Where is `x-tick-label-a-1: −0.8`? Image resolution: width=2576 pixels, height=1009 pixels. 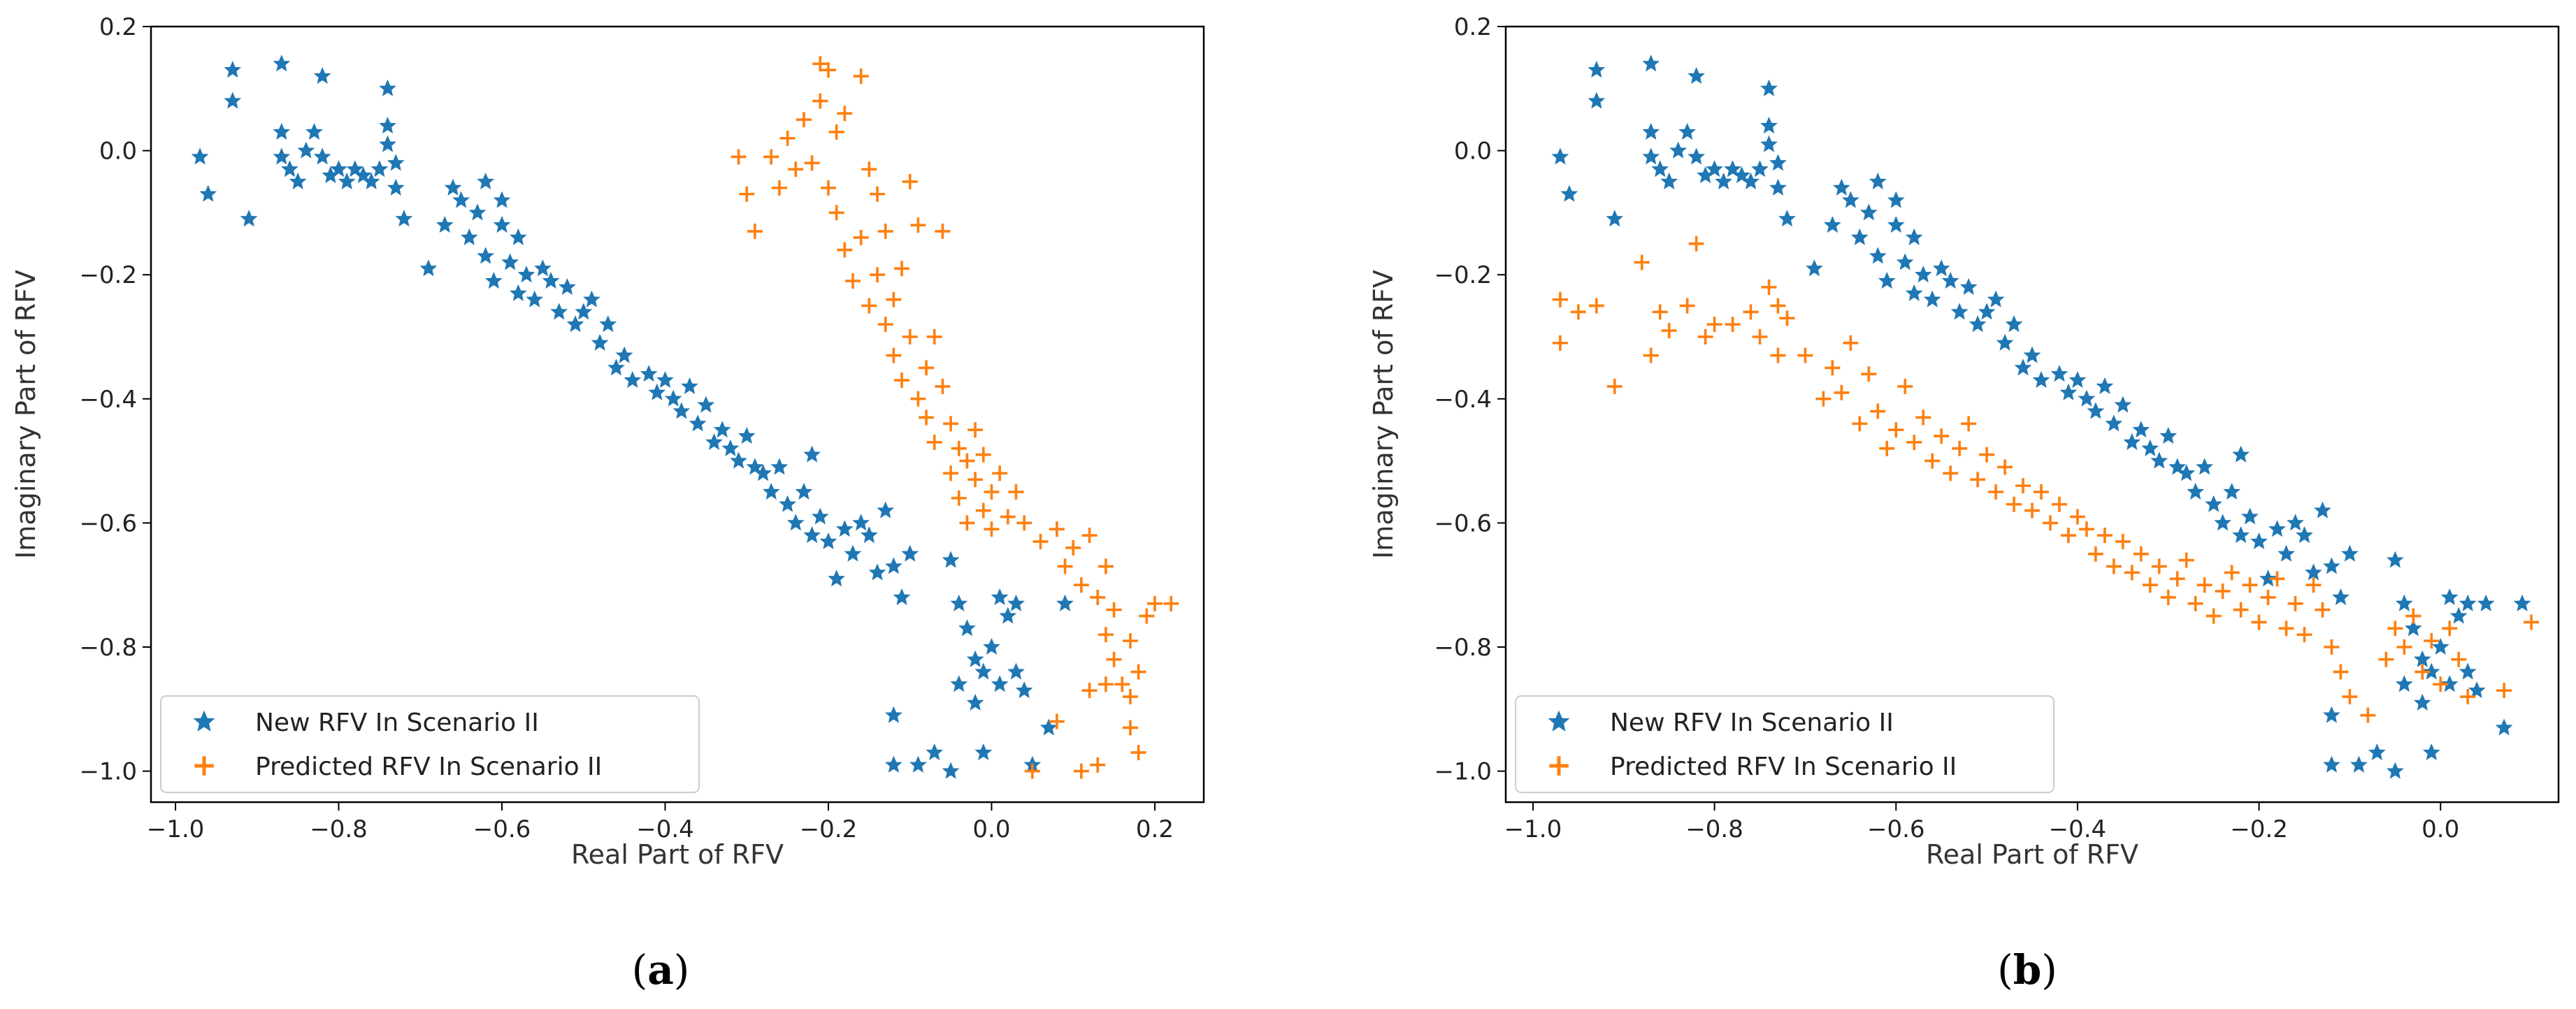
x-tick-label-a-1: −0.8 is located at coordinates (339, 829).